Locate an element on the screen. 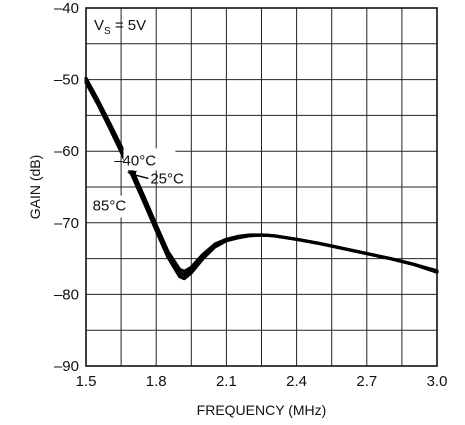  y-axis-title: GAIN (dB) is located at coordinates (35, 187).